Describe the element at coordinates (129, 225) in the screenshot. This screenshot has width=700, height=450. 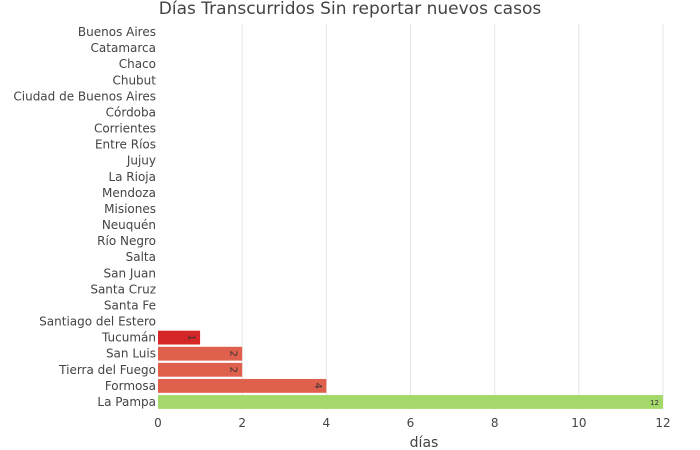
I see `category-label: Neuquén` at that location.